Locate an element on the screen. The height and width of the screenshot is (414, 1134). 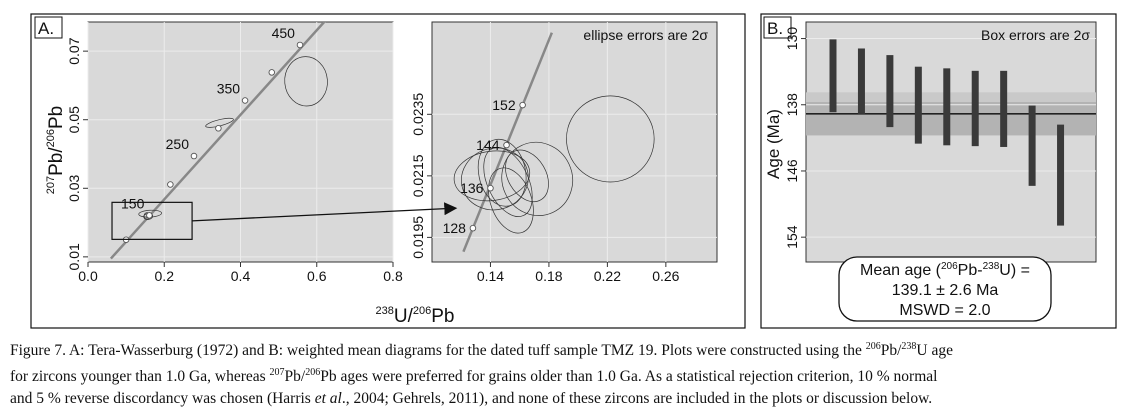
panel-b-label-box is located at coordinates (777, 27).